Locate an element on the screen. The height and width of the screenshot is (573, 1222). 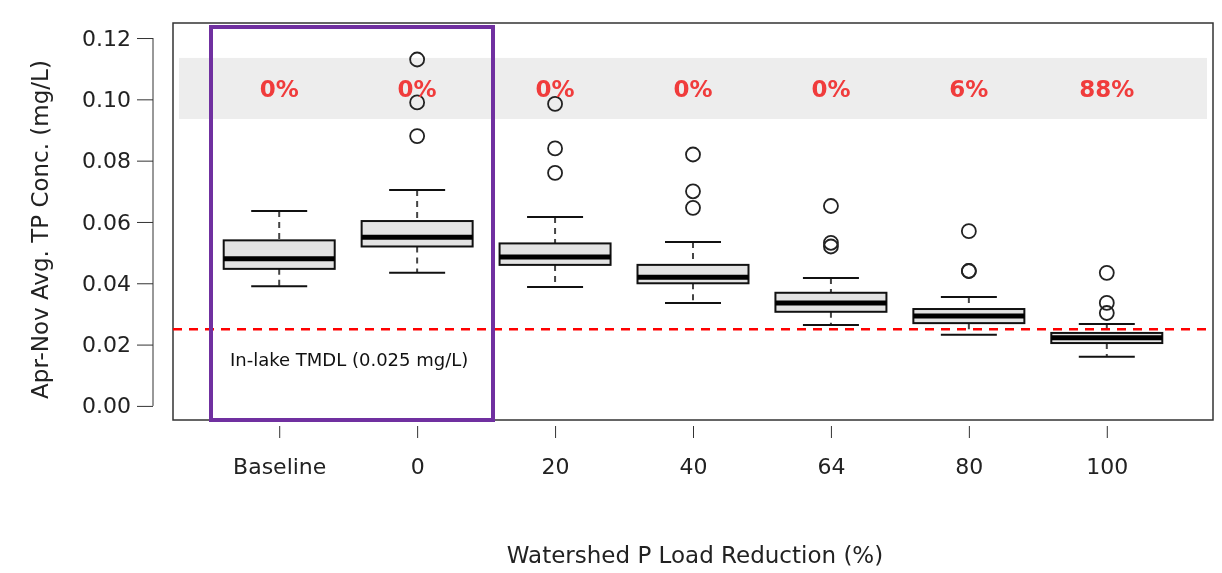
x-tick-label: 64 is located at coordinates (831, 466).